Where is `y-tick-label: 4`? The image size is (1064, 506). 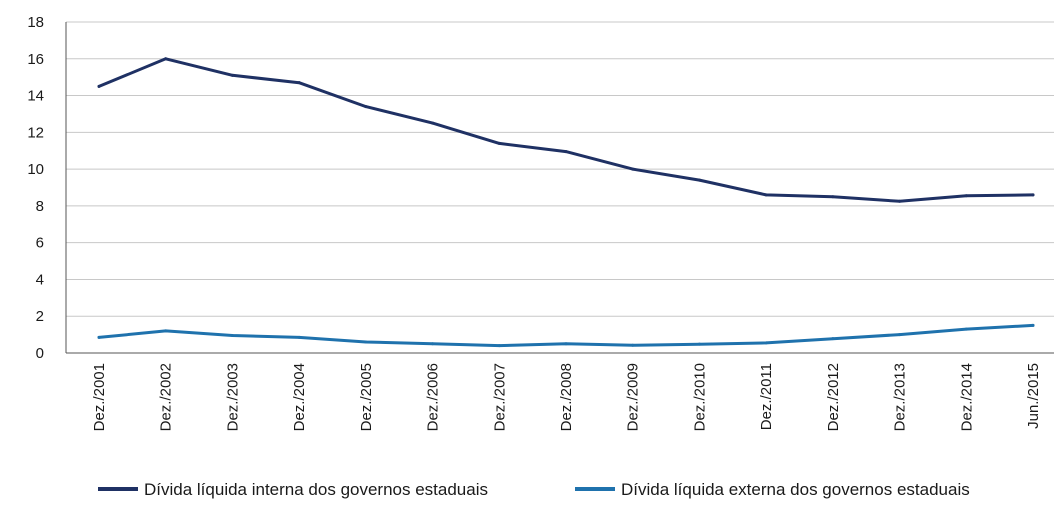 y-tick-label: 4 is located at coordinates (40, 279).